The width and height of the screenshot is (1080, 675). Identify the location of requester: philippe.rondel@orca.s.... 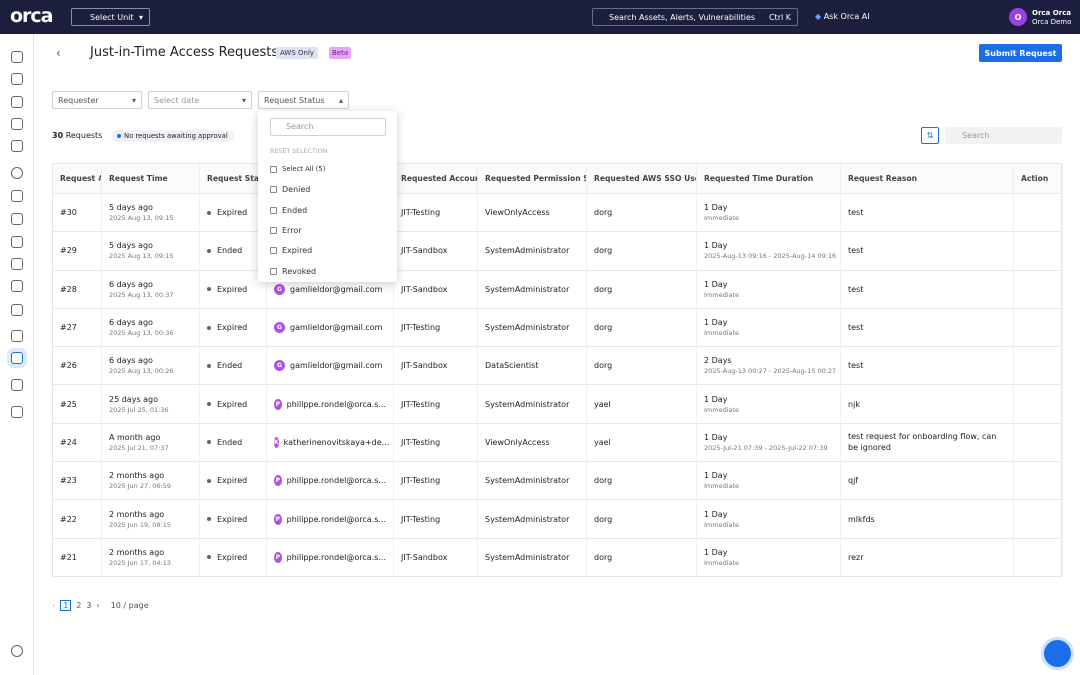
(336, 557).